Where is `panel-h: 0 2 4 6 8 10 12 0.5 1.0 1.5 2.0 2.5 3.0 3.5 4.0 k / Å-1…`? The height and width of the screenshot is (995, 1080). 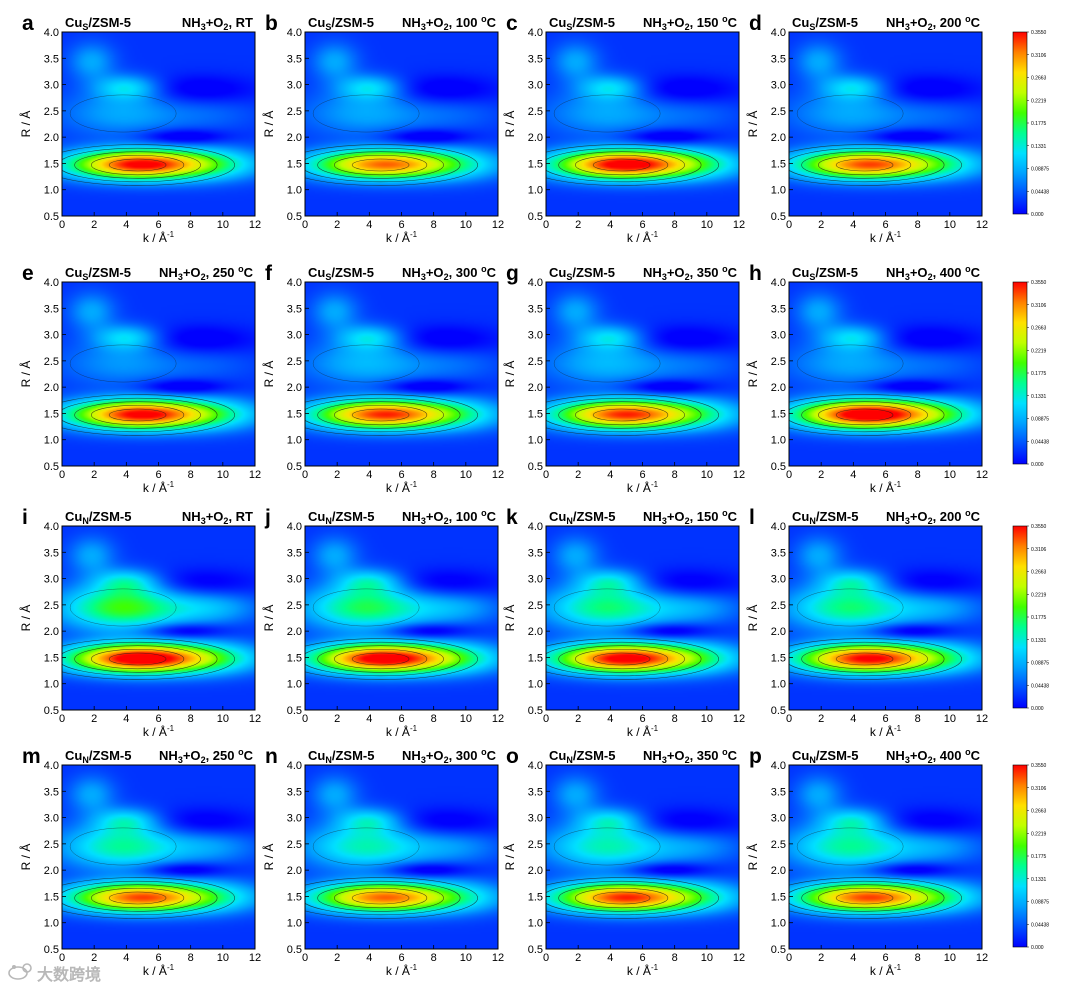 panel-h: 0 2 4 6 8 10 12 0.5 1.0 1.5 2.0 2.5 3.0 3.5 4.0 k / Å-1… is located at coordinates (866, 378).